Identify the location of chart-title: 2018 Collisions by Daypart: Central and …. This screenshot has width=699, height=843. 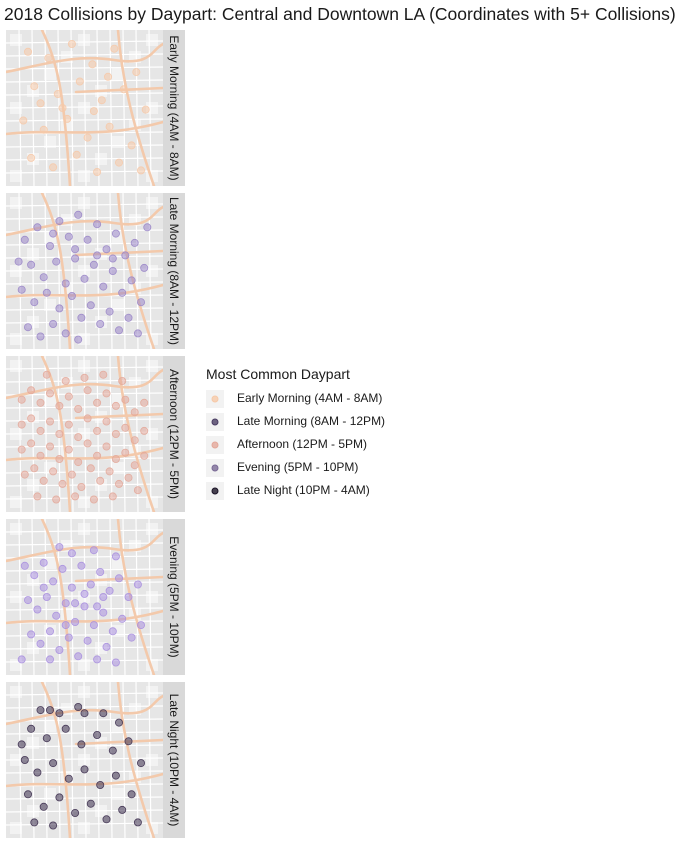
(340, 14).